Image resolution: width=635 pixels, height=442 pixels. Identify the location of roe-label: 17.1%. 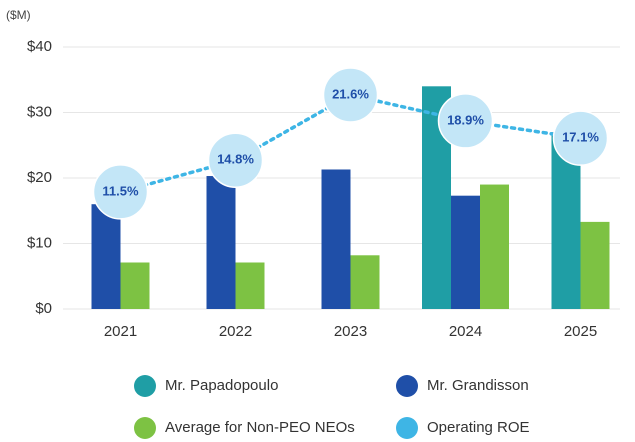
(580, 137).